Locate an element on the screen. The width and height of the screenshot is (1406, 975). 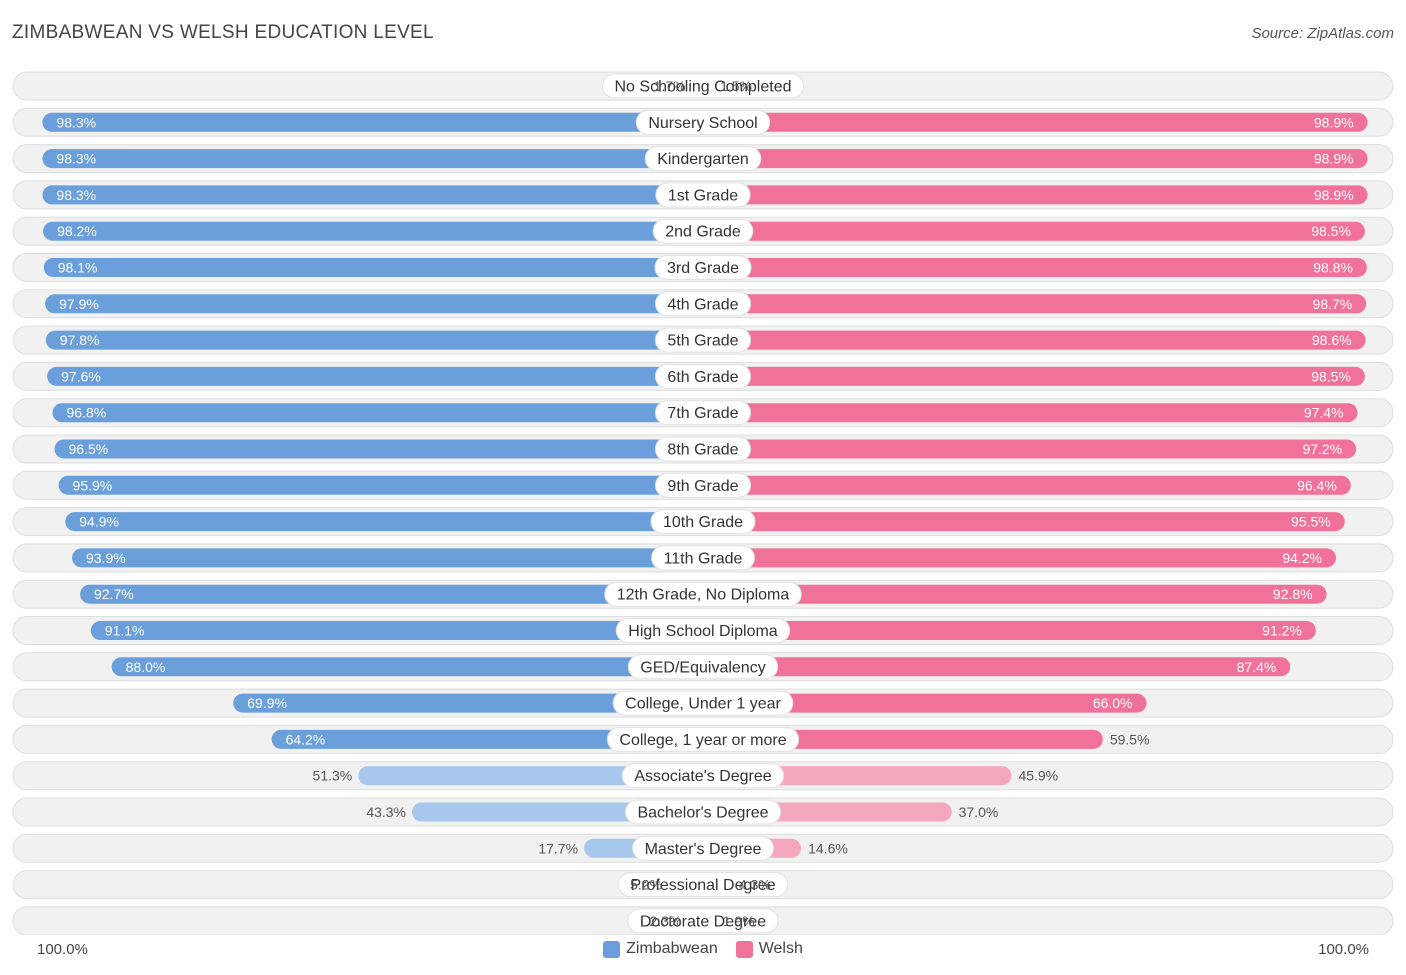
value-label-zimbabwean: 92.7% is located at coordinates (114, 594).